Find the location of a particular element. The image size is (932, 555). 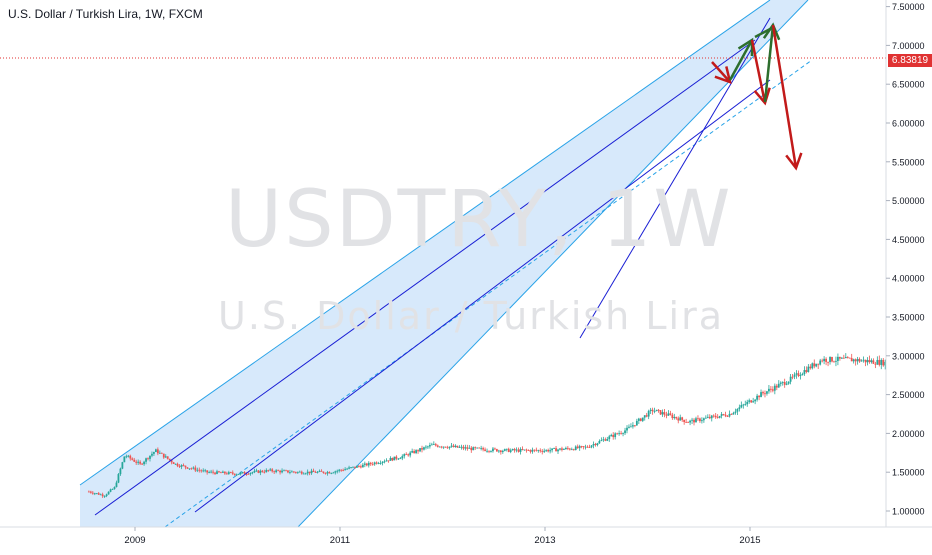

x-tick-label: 2015 is located at coordinates (749, 540).